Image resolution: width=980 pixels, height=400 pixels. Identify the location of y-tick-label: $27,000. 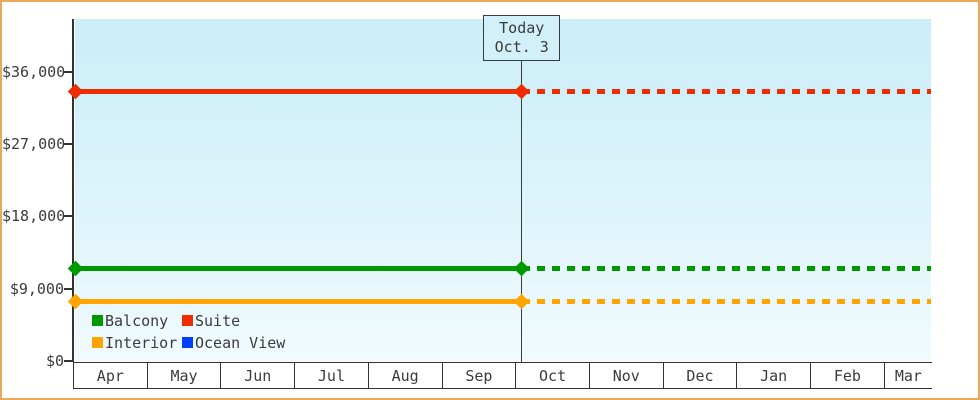
(34, 143).